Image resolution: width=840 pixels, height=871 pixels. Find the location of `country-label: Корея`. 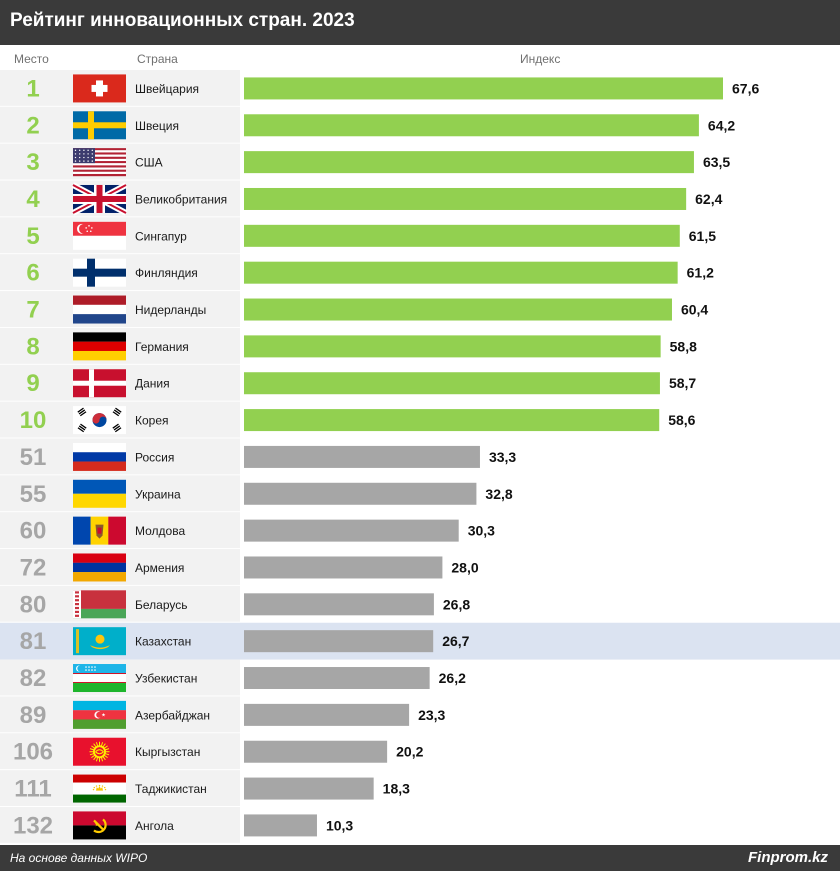

country-label: Корея is located at coordinates (152, 421).